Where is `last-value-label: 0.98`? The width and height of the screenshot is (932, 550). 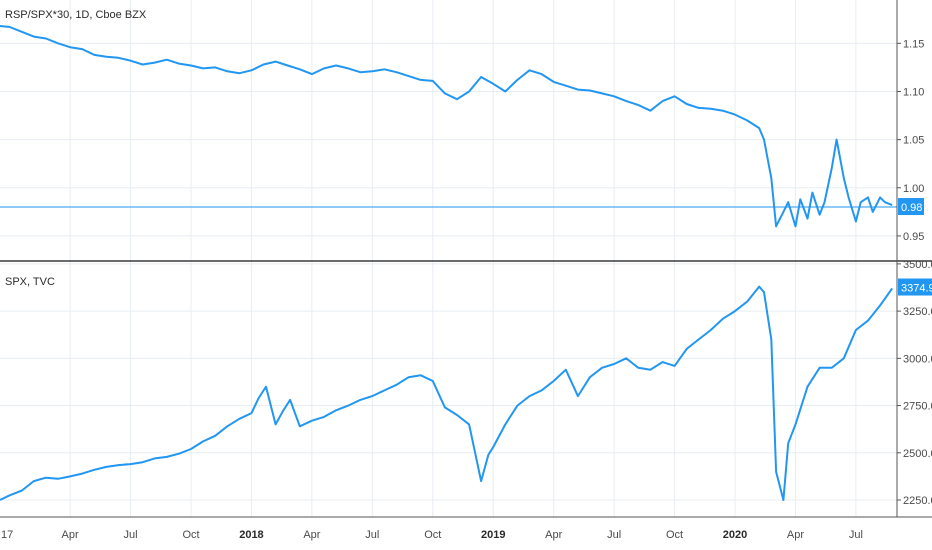 last-value-label: 0.98 is located at coordinates (911, 208).